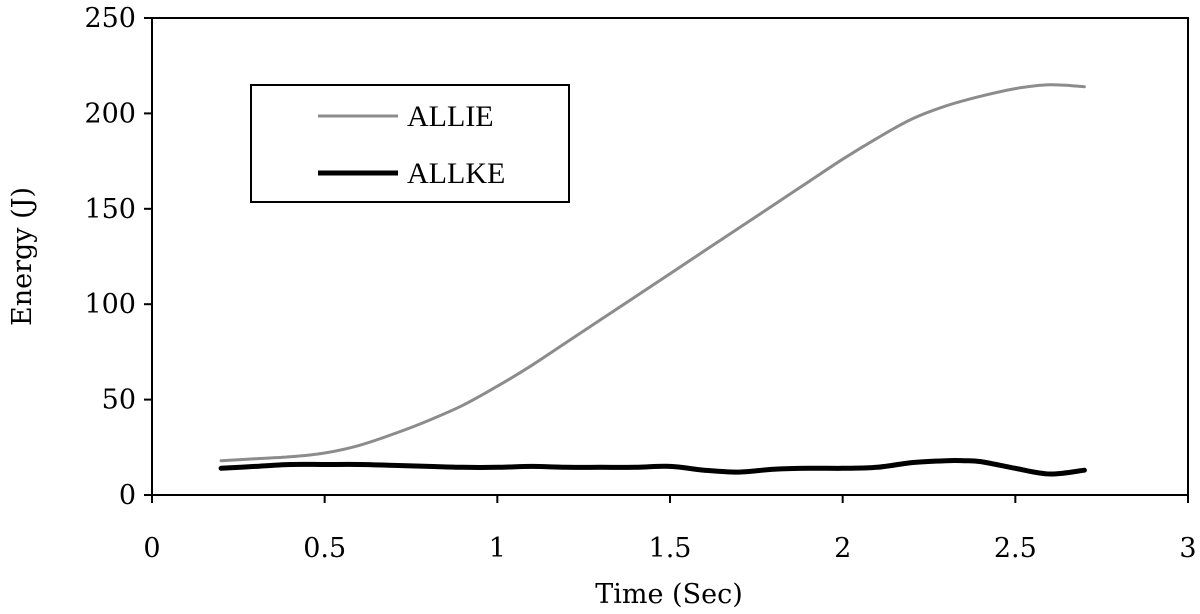 The image size is (1200, 614). Describe the element at coordinates (668, 594) in the screenshot. I see `x-axis-title: Time (Sec)` at that location.